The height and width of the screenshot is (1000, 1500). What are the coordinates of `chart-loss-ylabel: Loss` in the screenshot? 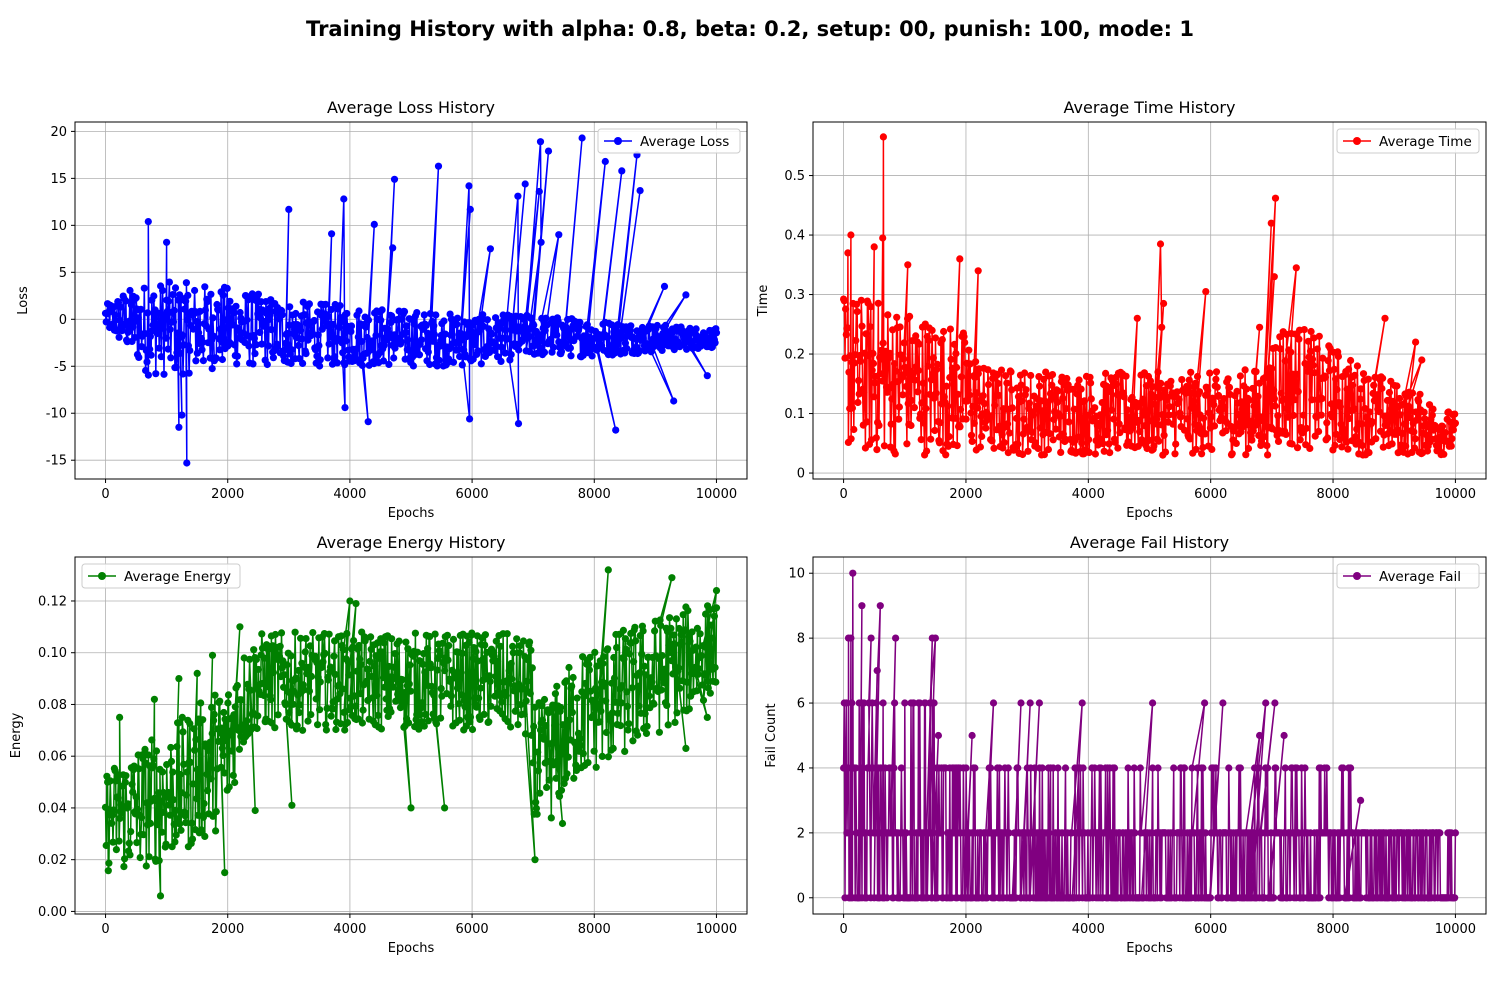 It's located at (23, 300).